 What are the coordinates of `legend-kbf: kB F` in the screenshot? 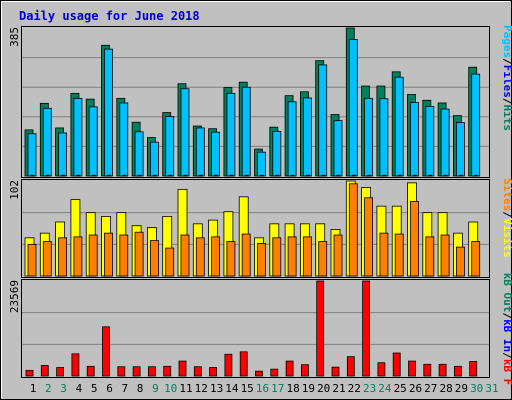 It's located at (506, 372).